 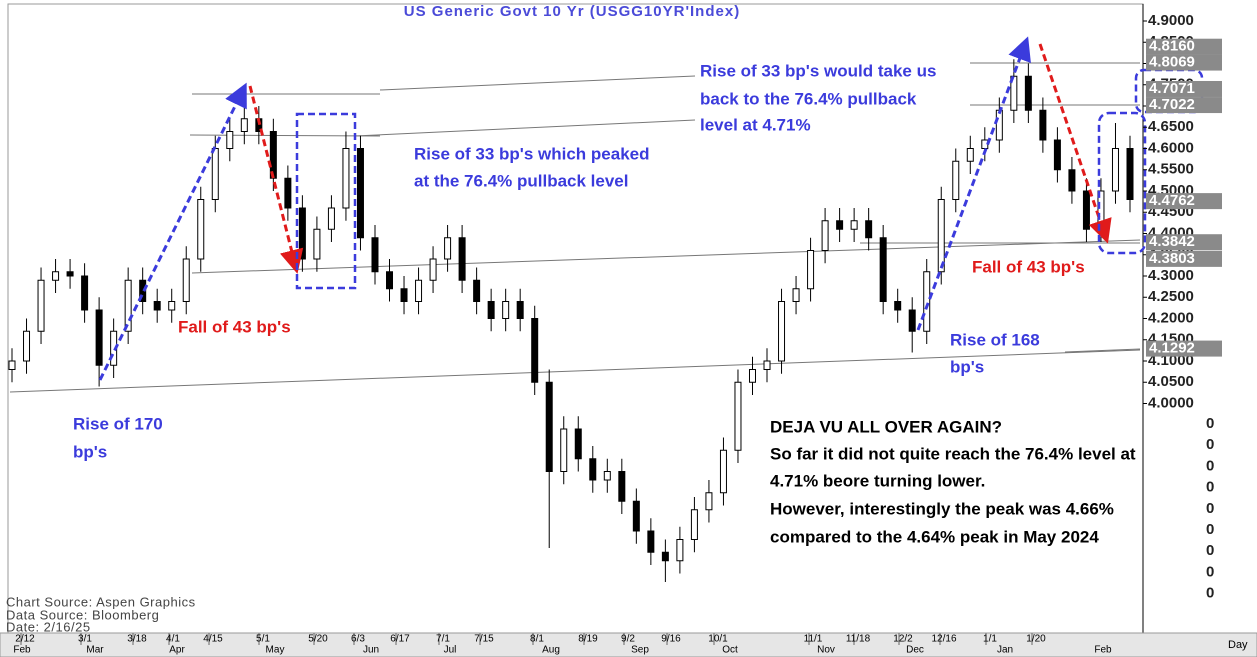 What do you see at coordinates (1172, 241) in the screenshot?
I see `level-label: 4.3842` at bounding box center [1172, 241].